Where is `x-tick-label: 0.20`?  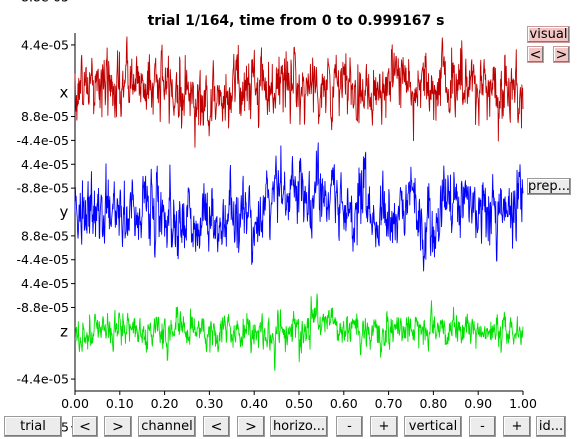
x-tick-label: 0.20 is located at coordinates (165, 403).